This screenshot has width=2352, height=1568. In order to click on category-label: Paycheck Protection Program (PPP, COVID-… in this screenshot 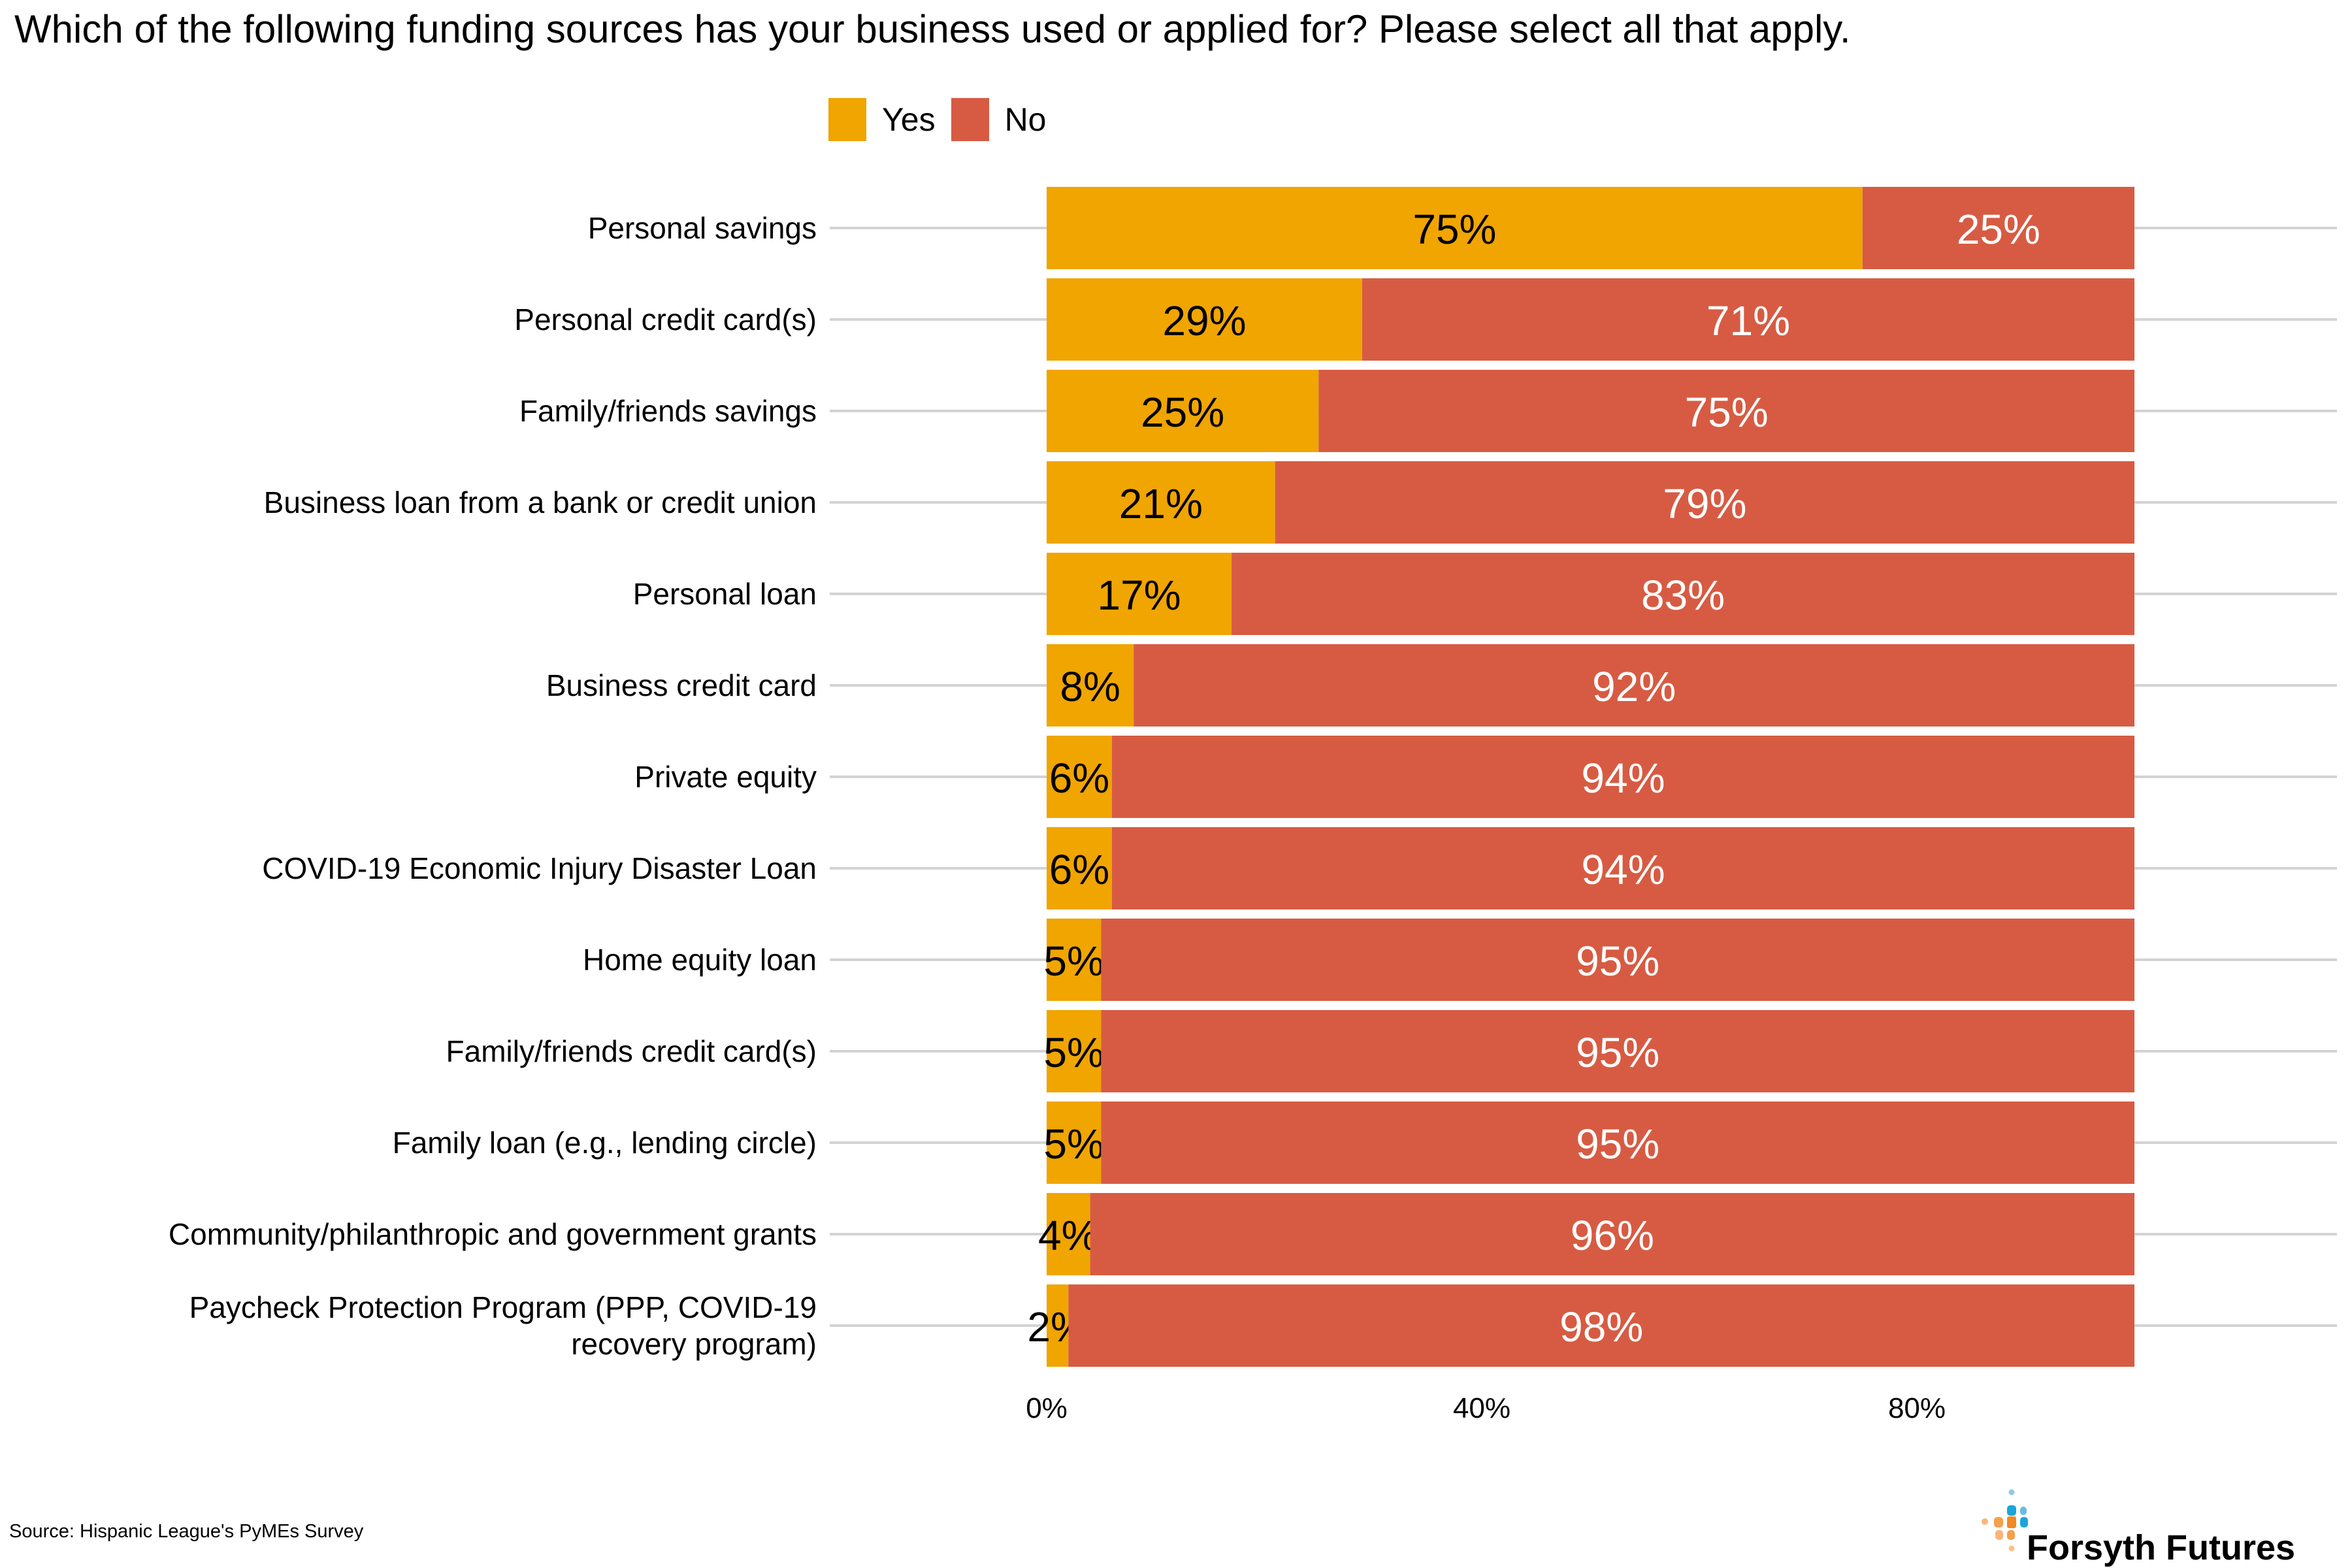, I will do `click(503, 1325)`.